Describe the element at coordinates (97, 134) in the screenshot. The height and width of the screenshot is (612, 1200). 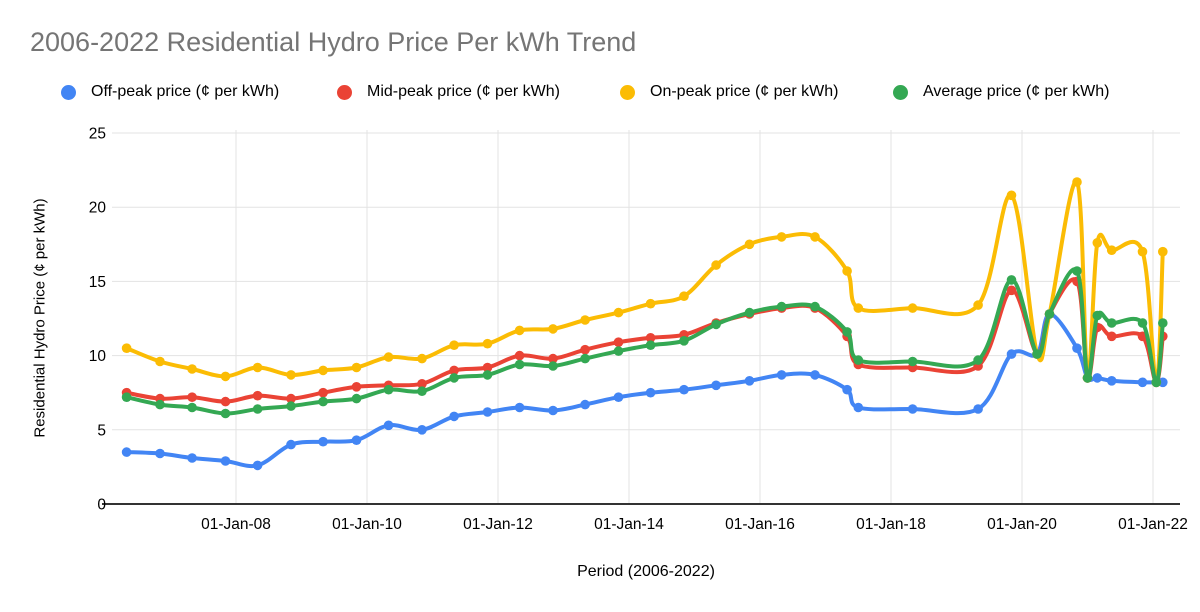
I see `y-tick-label: 25` at that location.